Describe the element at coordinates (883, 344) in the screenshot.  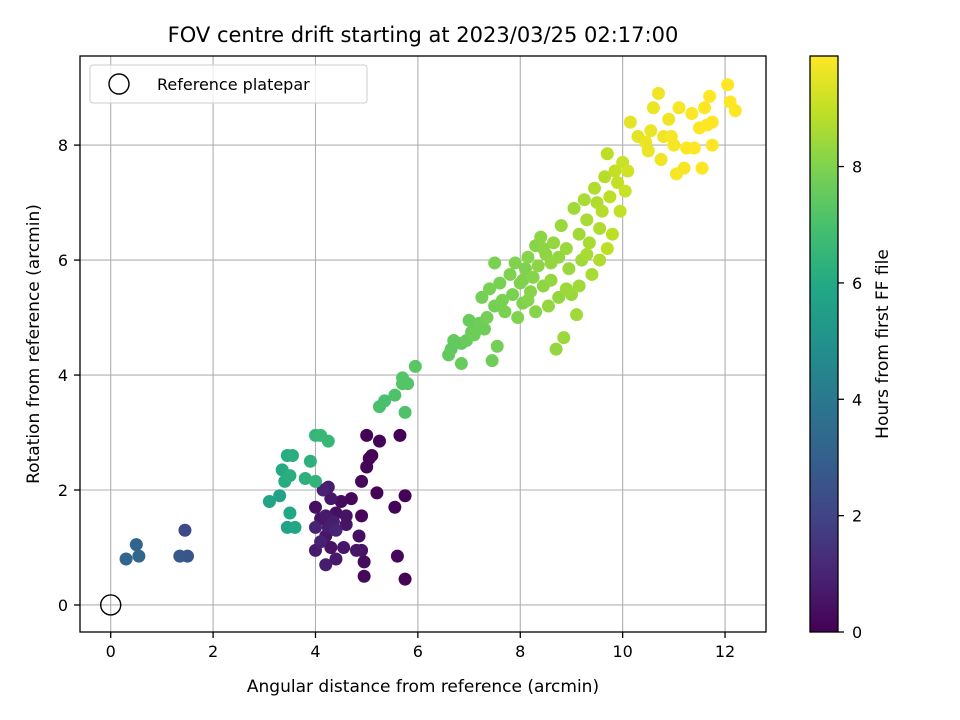
I see `colorbar-label: Hours from first FF file` at that location.